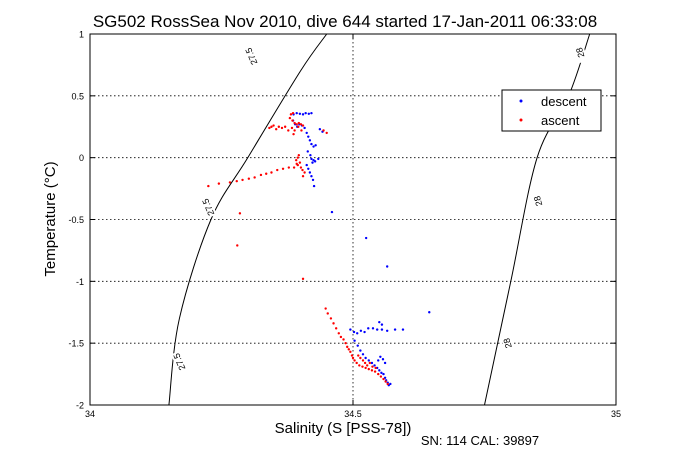 This screenshot has width=681, height=454. I want to click on x-tick-label: 34.5, so click(353, 414).